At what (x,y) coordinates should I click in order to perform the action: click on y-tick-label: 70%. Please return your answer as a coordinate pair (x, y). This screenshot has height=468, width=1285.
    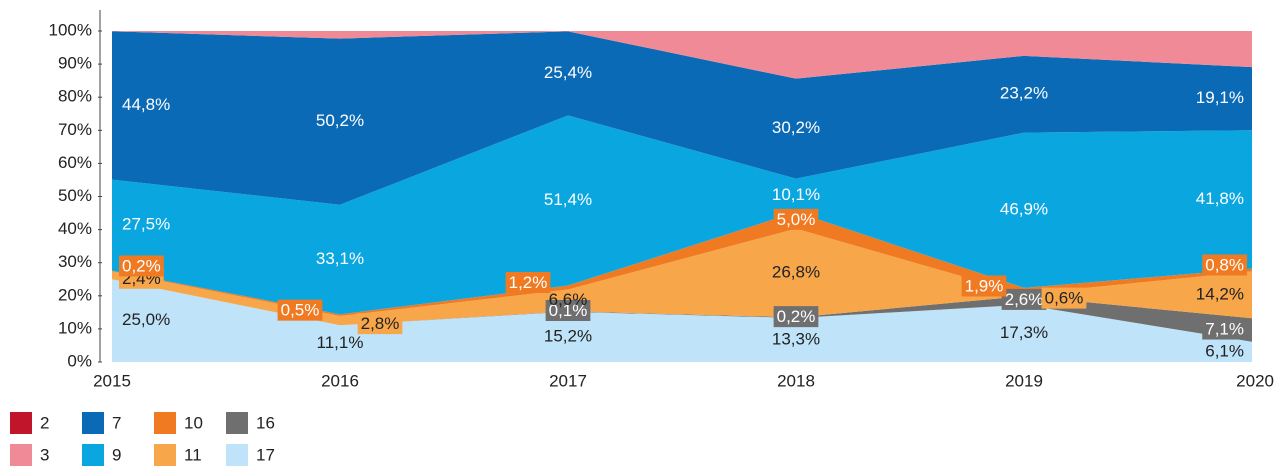
    Looking at the image, I should click on (75, 129).